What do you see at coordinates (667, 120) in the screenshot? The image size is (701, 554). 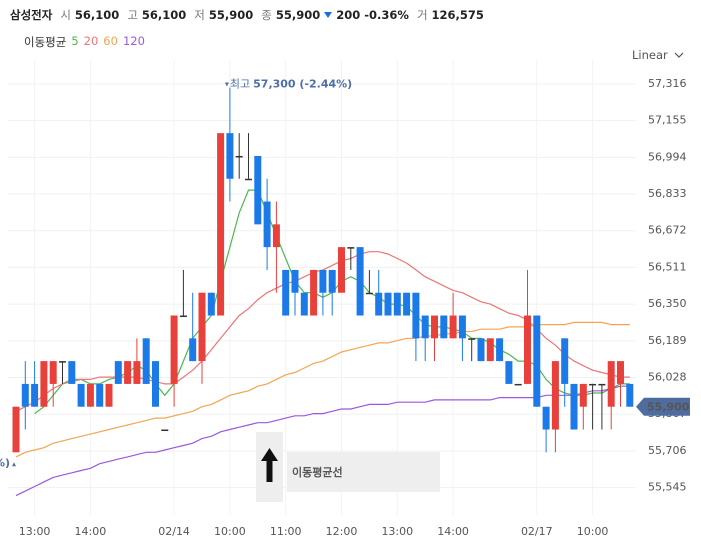 I see `y-tick-label: 57,155` at bounding box center [667, 120].